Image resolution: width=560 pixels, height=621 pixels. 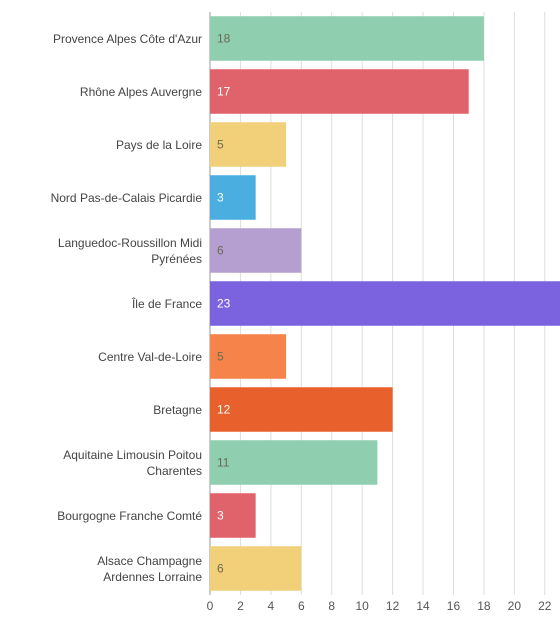 I want to click on x-tick-label: 22, so click(x=545, y=606).